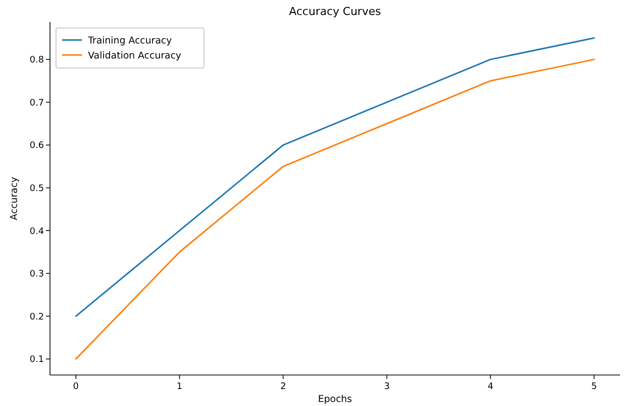 The image size is (628, 406). Describe the element at coordinates (14, 198) in the screenshot. I see `y-axis-title: Accuracy` at that location.